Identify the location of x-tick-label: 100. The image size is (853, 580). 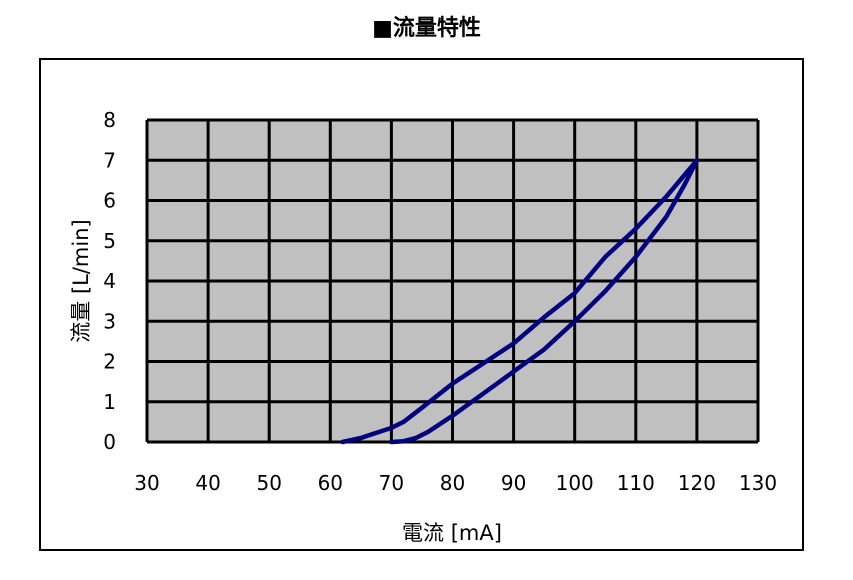
(575, 483).